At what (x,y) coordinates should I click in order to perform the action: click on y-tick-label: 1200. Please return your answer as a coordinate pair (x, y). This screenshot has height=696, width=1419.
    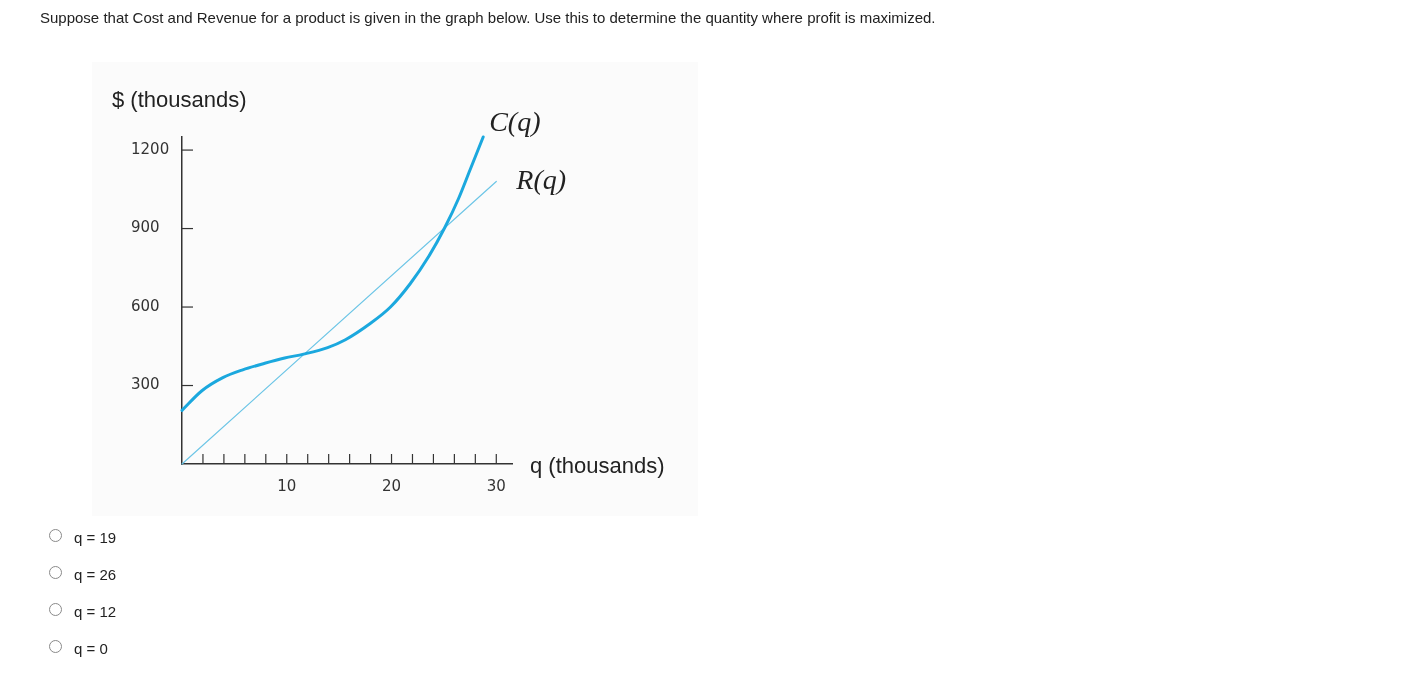
    Looking at the image, I should click on (150, 148).